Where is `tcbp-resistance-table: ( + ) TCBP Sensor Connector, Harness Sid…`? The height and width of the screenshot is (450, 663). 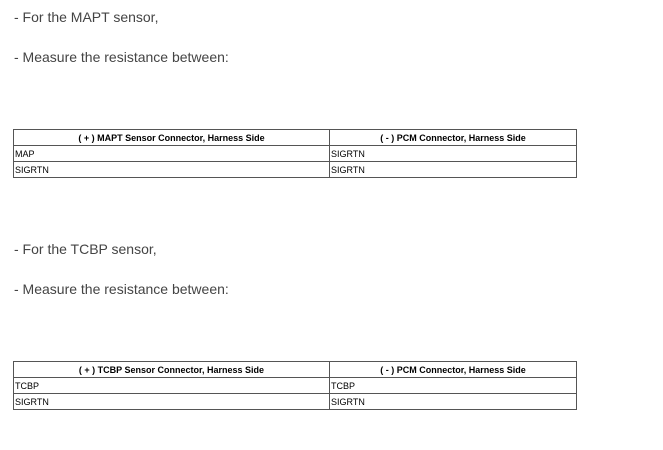 tcbp-resistance-table: ( + ) TCBP Sensor Connector, Harness Sid… is located at coordinates (295, 385).